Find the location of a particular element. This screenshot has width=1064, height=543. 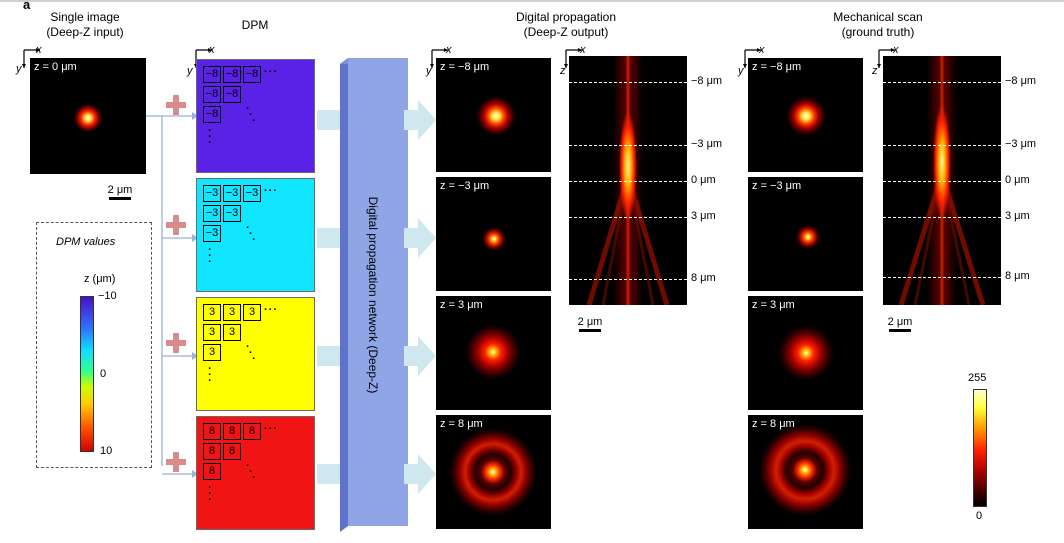

xz-tick-label: 0 μm is located at coordinates (1017, 180).